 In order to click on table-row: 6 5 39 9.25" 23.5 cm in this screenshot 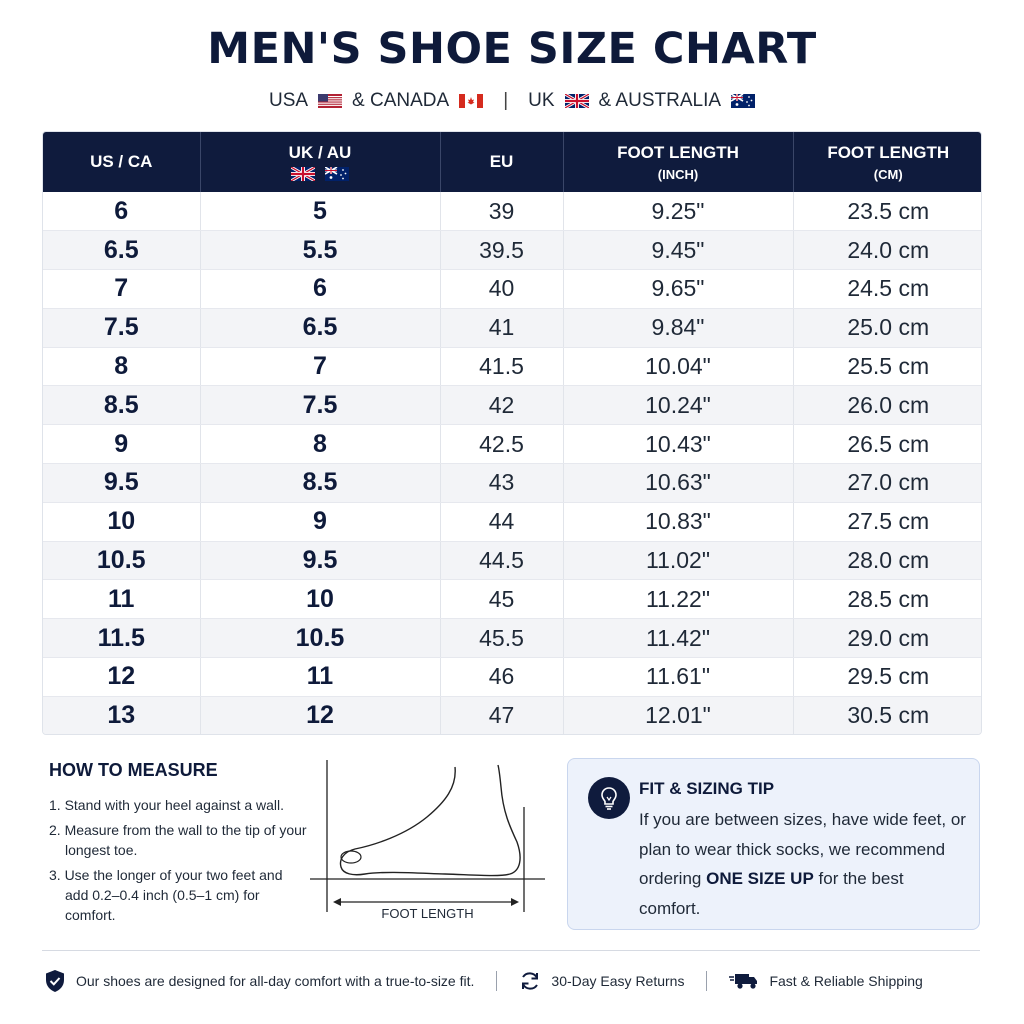, I will do `click(512, 212)`.